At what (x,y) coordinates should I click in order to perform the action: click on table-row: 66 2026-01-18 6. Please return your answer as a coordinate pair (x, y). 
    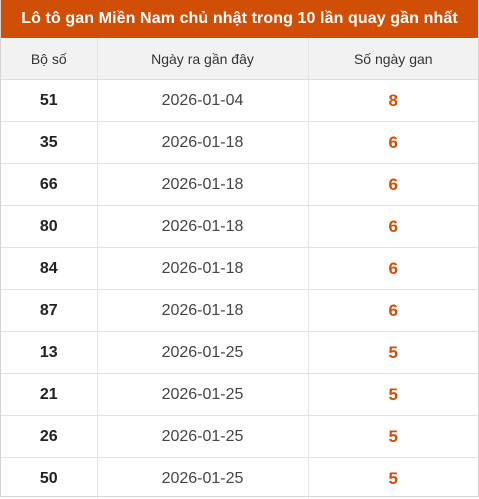
    Looking at the image, I should click on (239, 185).